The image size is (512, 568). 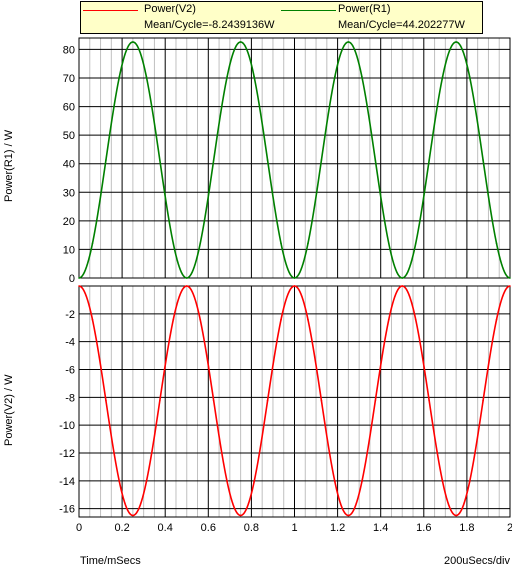 What do you see at coordinates (67, 454) in the screenshot?
I see `y-tick-label-bottom: -12` at bounding box center [67, 454].